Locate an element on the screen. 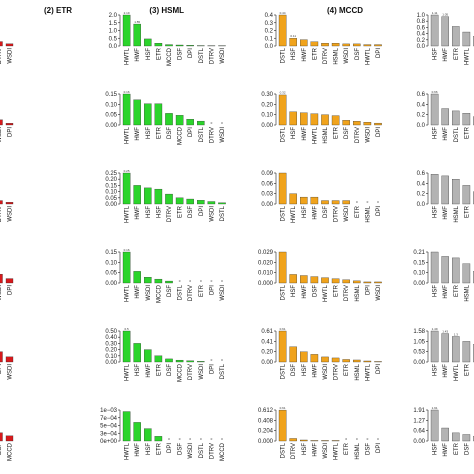 The height and width of the screenshot is (474, 474). y-tick-label: 0.6 is located at coordinates (421, 28).